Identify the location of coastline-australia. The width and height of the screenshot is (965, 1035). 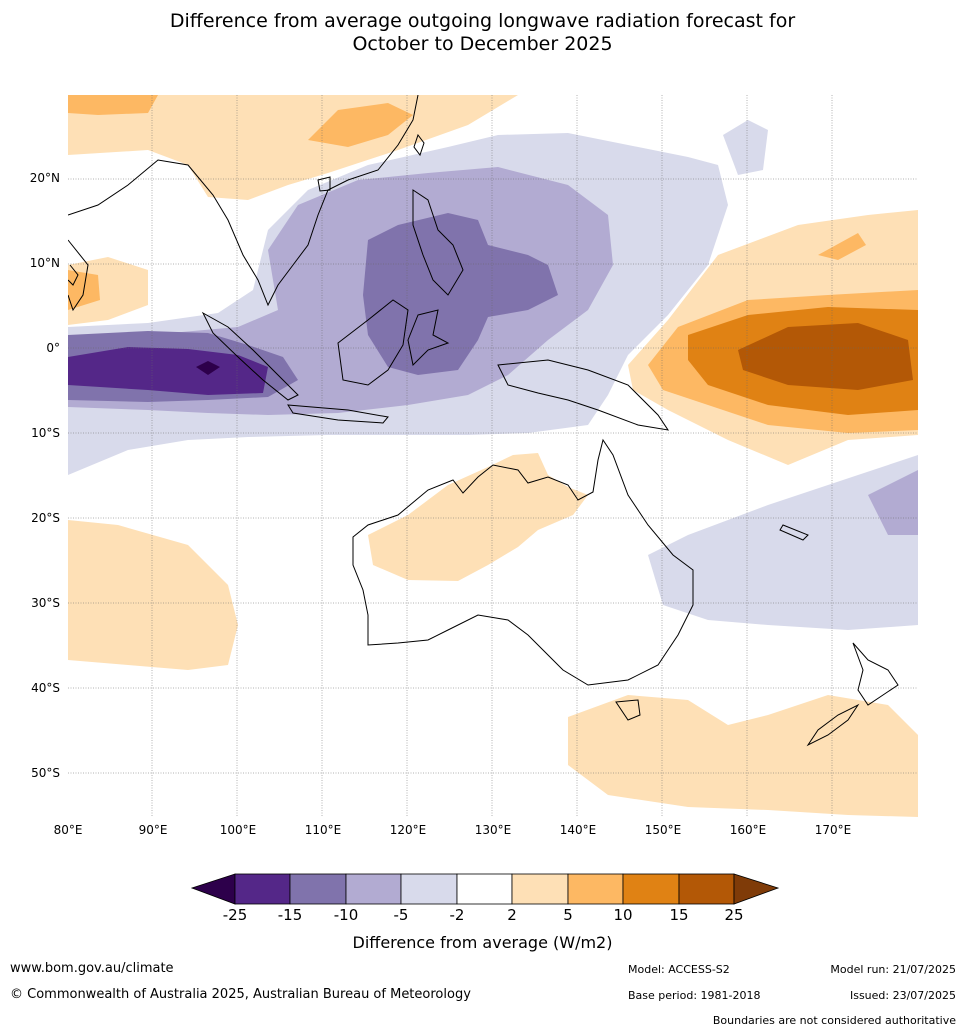
(523, 562).